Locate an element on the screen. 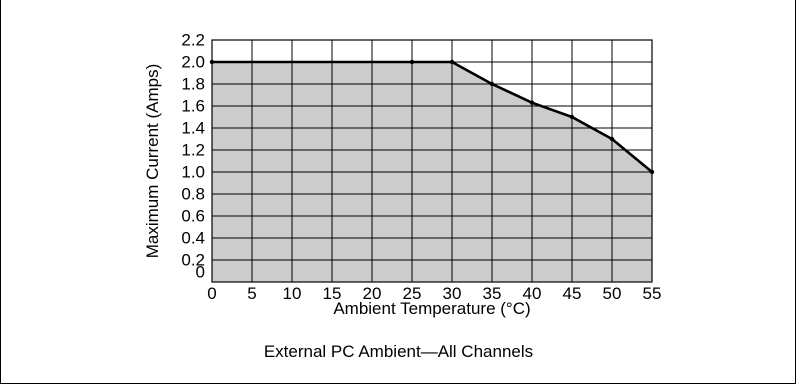  x-tick-label: 5 is located at coordinates (251, 293).